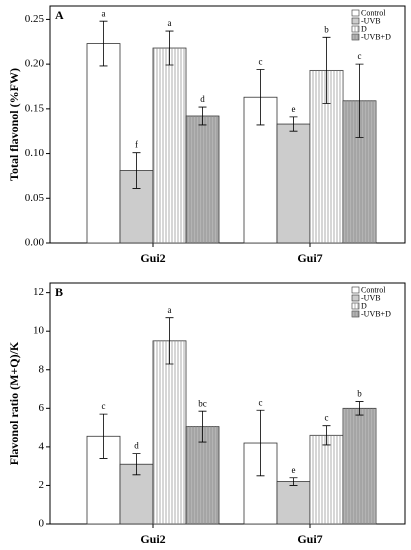  I want to click on y-tick-label: 12, so click(38, 292).